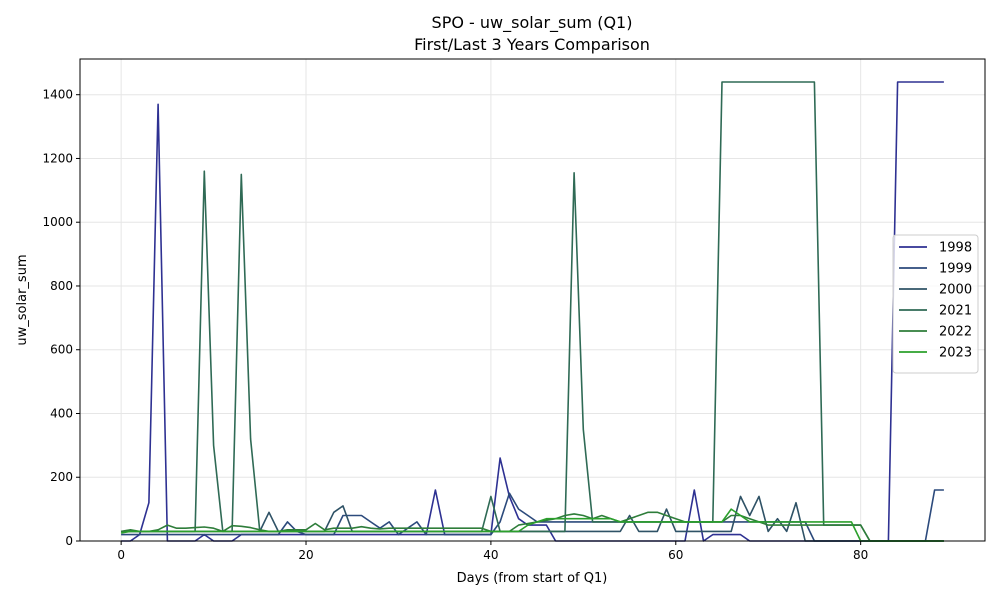 This screenshot has width=1000, height=600. I want to click on chart-title: SPO - uw_solar_sum (Q1), so click(532, 23).